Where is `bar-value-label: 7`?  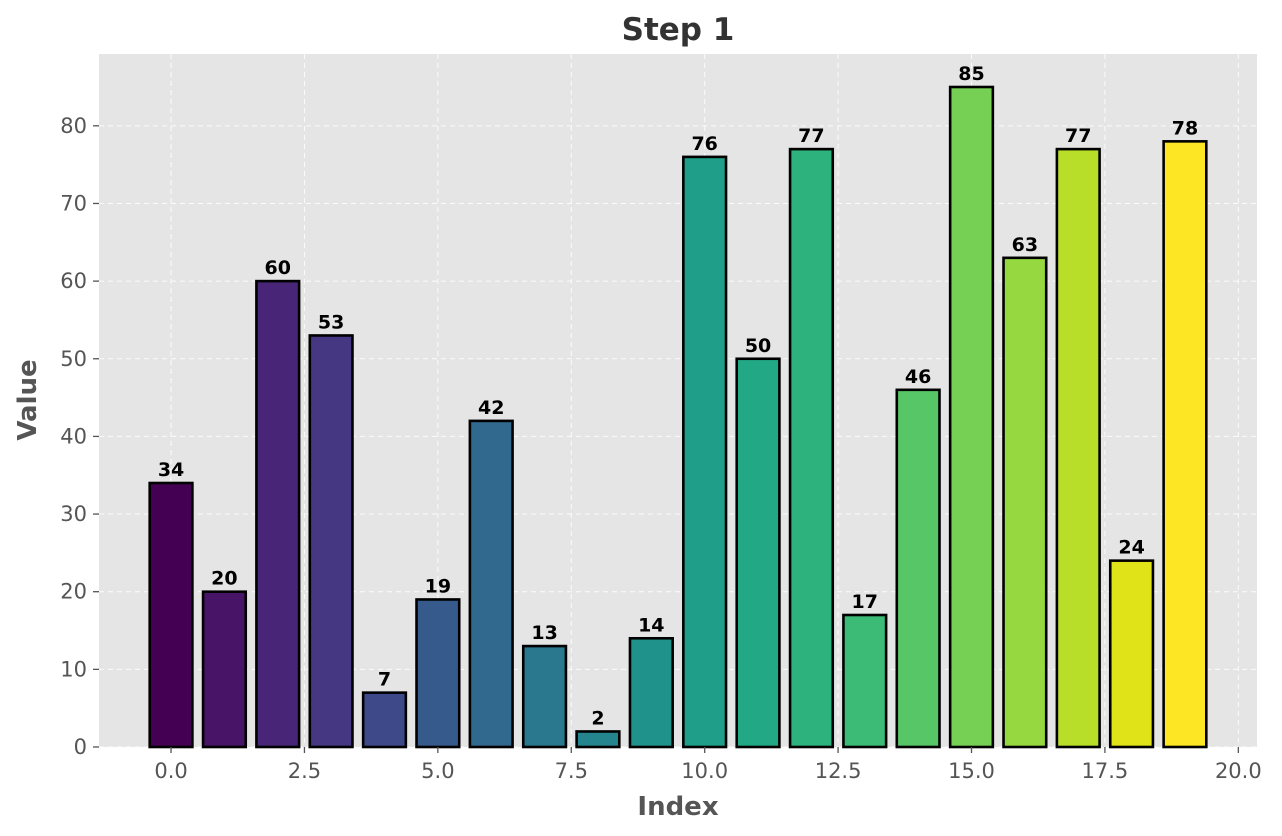 bar-value-label: 7 is located at coordinates (384, 680).